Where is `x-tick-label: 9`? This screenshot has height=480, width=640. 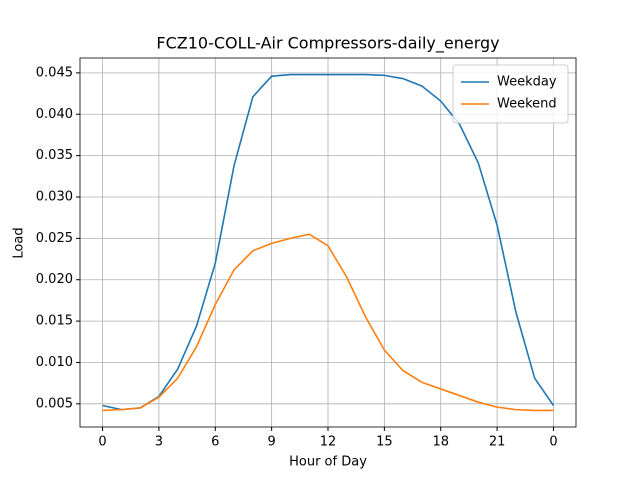 x-tick-label: 9 is located at coordinates (271, 442).